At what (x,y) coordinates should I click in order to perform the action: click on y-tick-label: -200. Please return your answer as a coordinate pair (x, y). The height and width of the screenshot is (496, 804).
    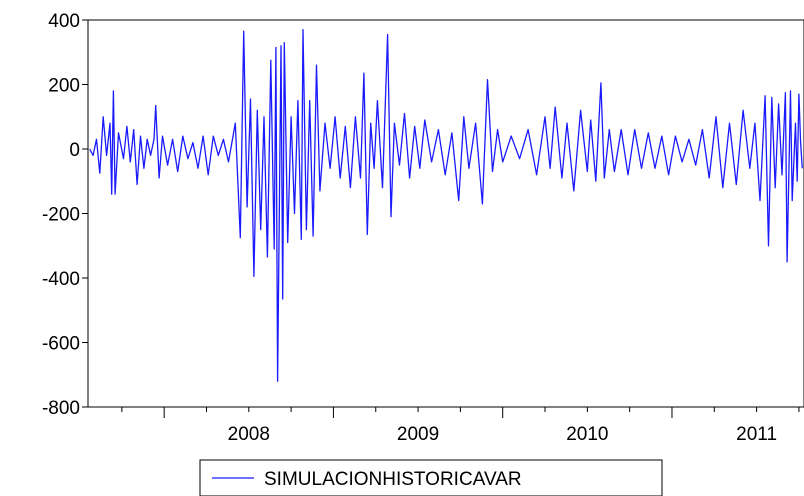
    Looking at the image, I should click on (61, 215).